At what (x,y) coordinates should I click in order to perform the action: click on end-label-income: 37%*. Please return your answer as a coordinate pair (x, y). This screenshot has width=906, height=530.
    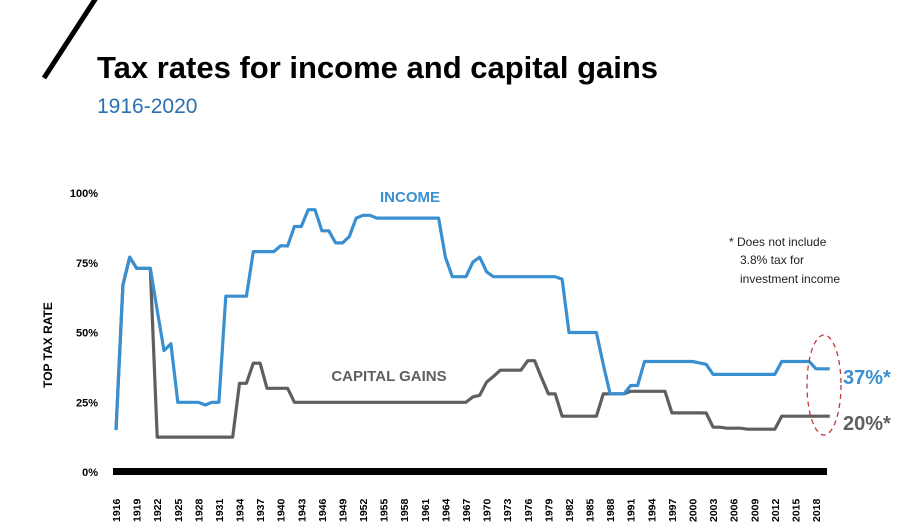
    Looking at the image, I should click on (867, 378).